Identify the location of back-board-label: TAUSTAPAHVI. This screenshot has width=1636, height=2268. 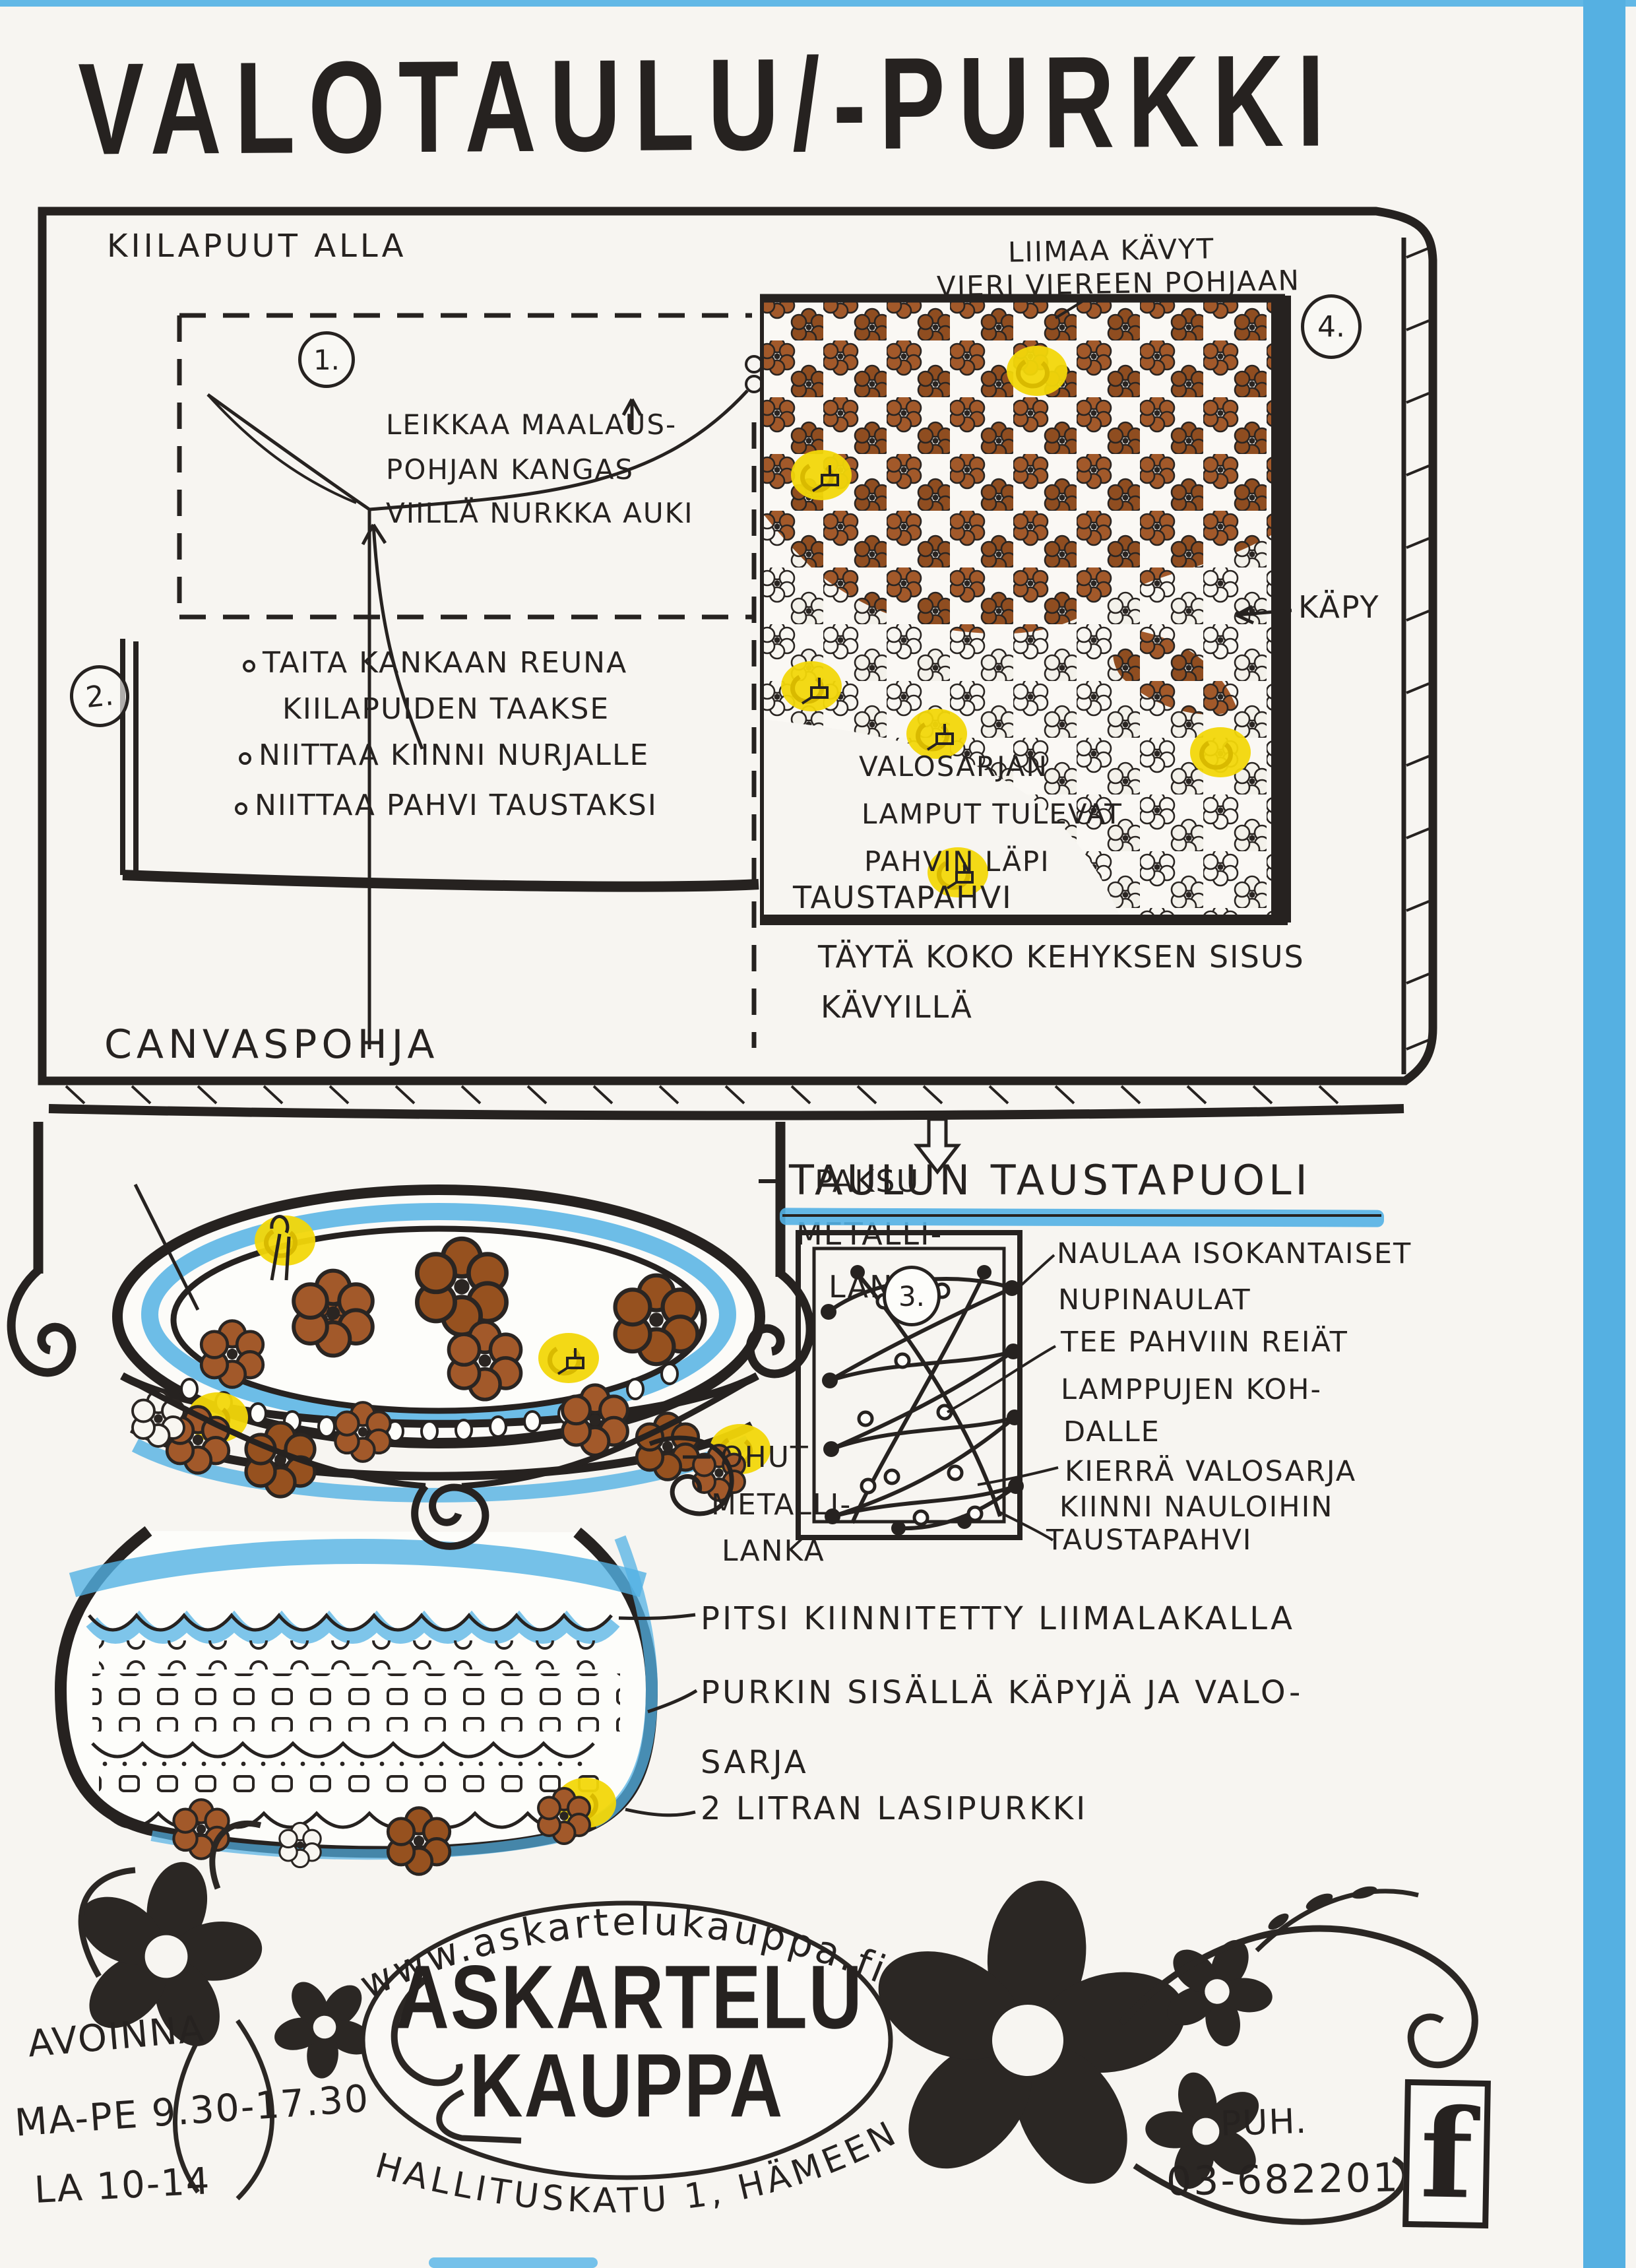
(1149, 1541).